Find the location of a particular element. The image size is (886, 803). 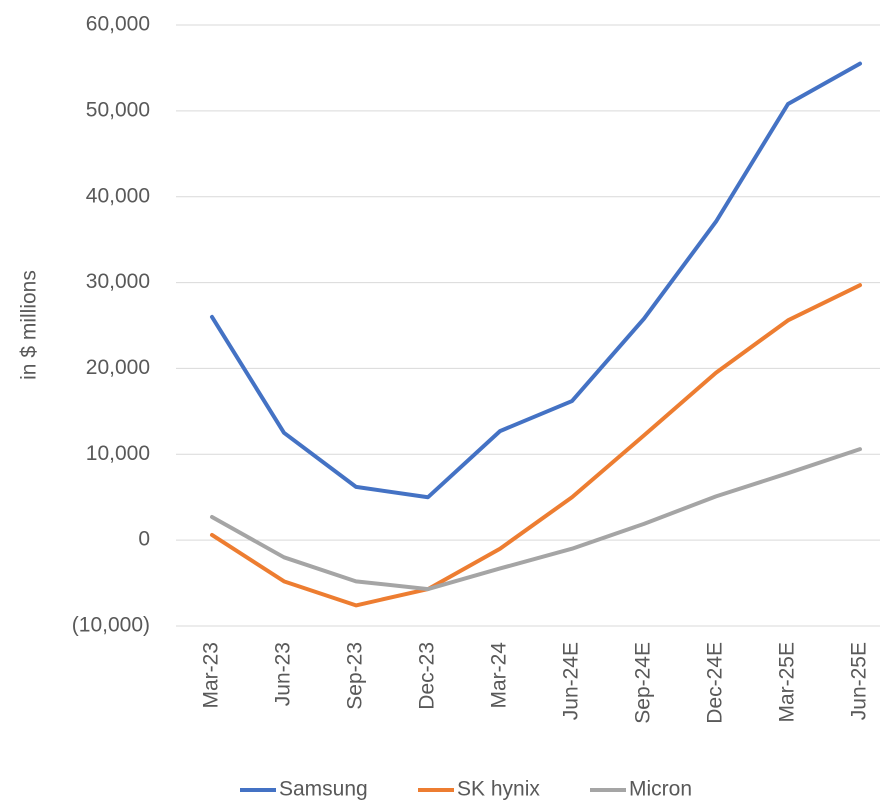

y-tick-label: 10,000 is located at coordinates (118, 453).